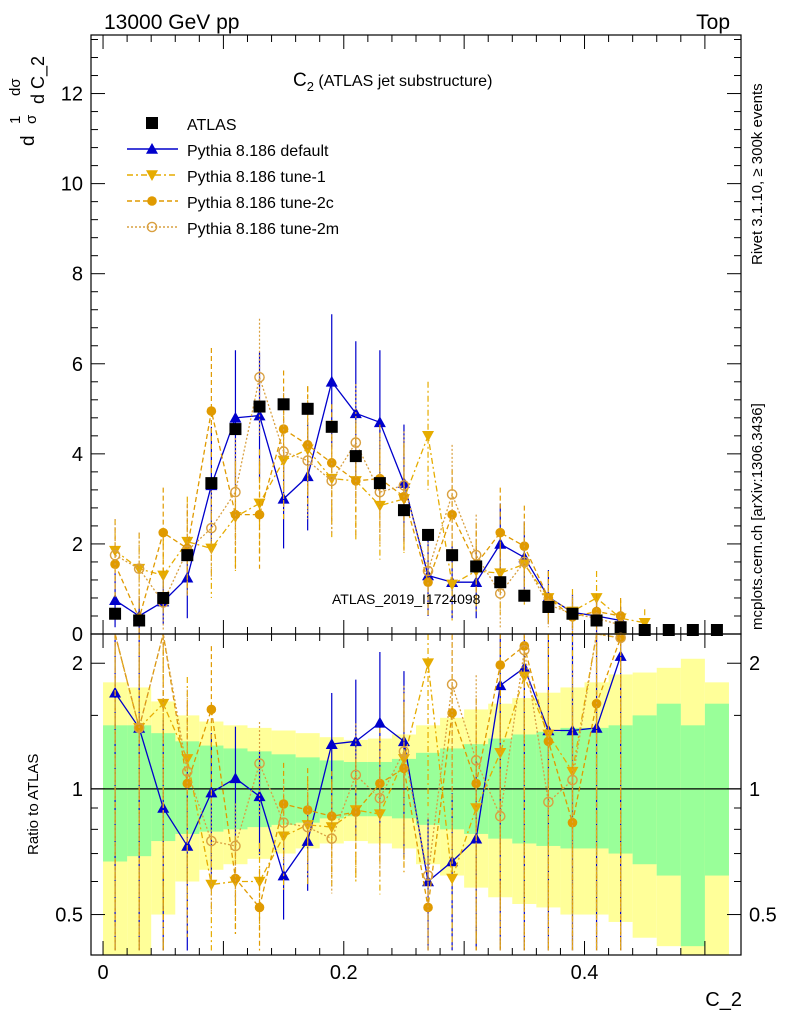  I want to click on legend-entry: Pythia 8.186 tune-2m, so click(233, 229).